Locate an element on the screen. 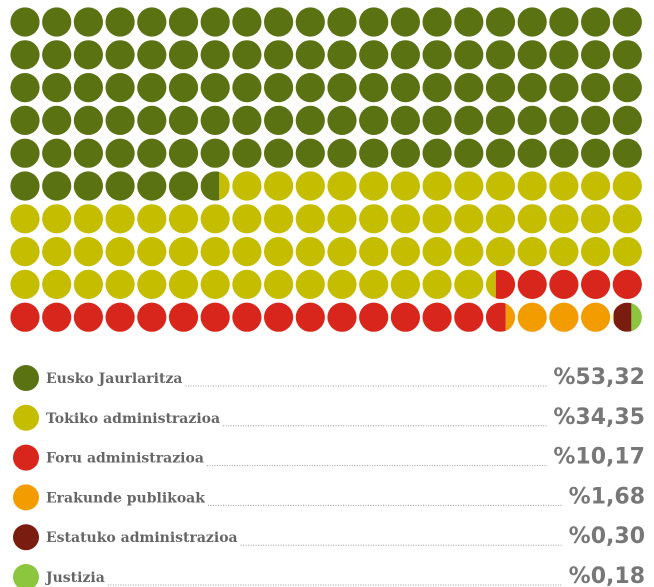  legend-label: Foru administrazioa is located at coordinates (125, 459).